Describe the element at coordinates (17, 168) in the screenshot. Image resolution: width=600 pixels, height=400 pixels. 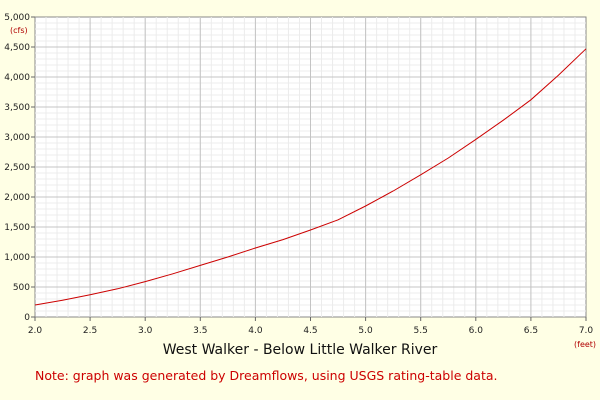
I see `y-tick-label: 2,500` at that location.